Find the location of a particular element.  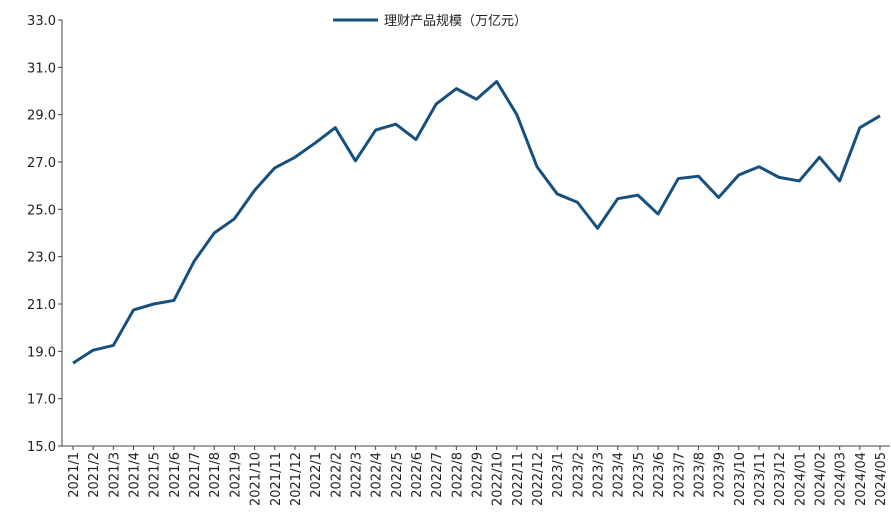

x-tick-label: 2021/4 is located at coordinates (135, 475).